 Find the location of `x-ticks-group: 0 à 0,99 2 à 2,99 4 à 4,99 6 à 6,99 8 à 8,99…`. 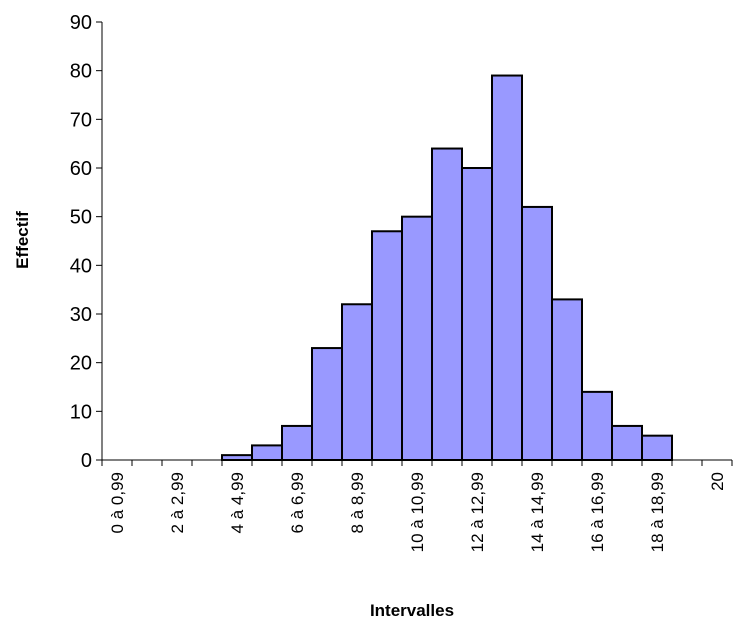

x-ticks-group: 0 à 0,99 2 à 2,99 4 à 4,99 6 à 6,99 8 à 8,99… is located at coordinates (417, 506).